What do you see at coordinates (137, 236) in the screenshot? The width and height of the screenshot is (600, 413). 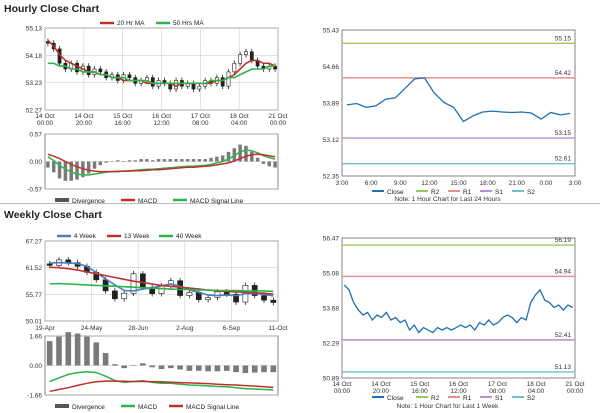 I see `legend-label: 13 Week` at bounding box center [137, 236].